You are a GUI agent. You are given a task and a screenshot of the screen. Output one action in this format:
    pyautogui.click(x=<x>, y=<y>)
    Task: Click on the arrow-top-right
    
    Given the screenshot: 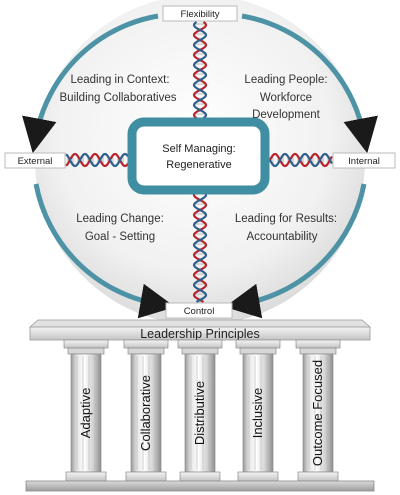 What is the action you would take?
    pyautogui.click(x=309, y=83)
    